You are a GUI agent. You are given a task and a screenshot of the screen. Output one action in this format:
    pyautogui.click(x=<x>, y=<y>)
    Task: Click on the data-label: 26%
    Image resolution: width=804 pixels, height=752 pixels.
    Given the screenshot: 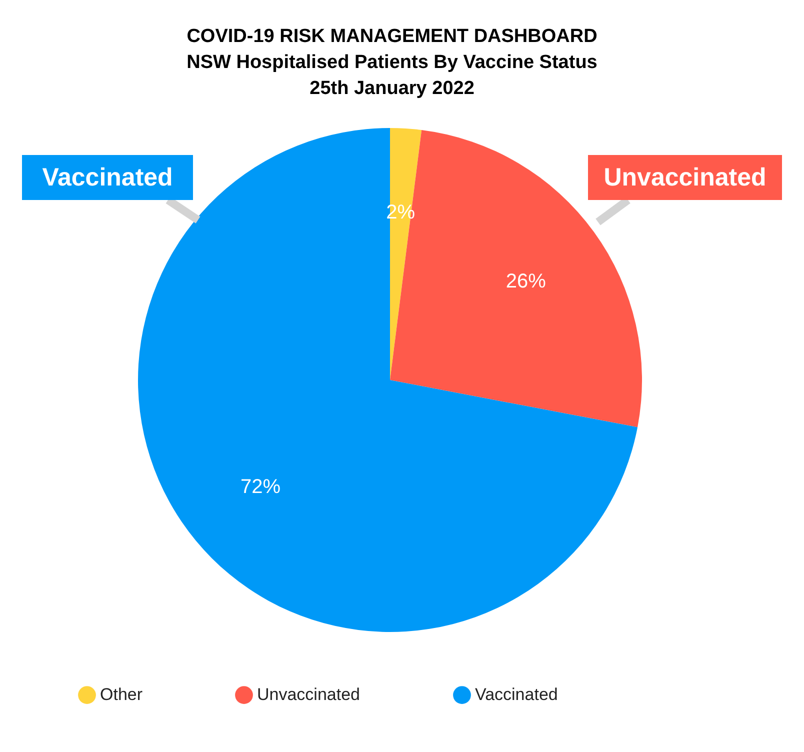 What is the action you would take?
    pyautogui.click(x=526, y=281)
    